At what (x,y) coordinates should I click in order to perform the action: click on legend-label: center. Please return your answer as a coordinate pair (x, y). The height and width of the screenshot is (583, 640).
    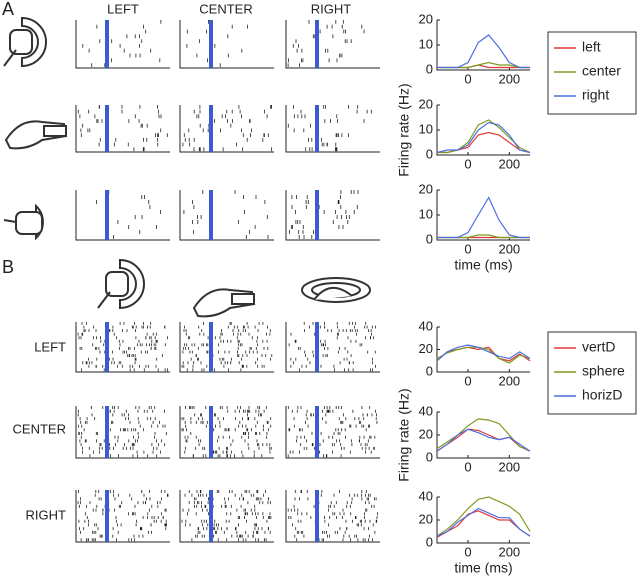
    Looking at the image, I should click on (601, 71).